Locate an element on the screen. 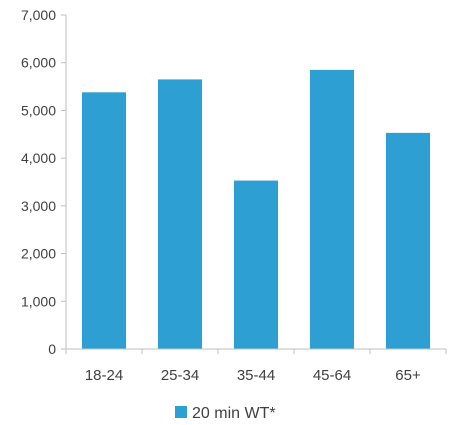 The height and width of the screenshot is (425, 449). y-tick-label: 0 is located at coordinates (52, 349).